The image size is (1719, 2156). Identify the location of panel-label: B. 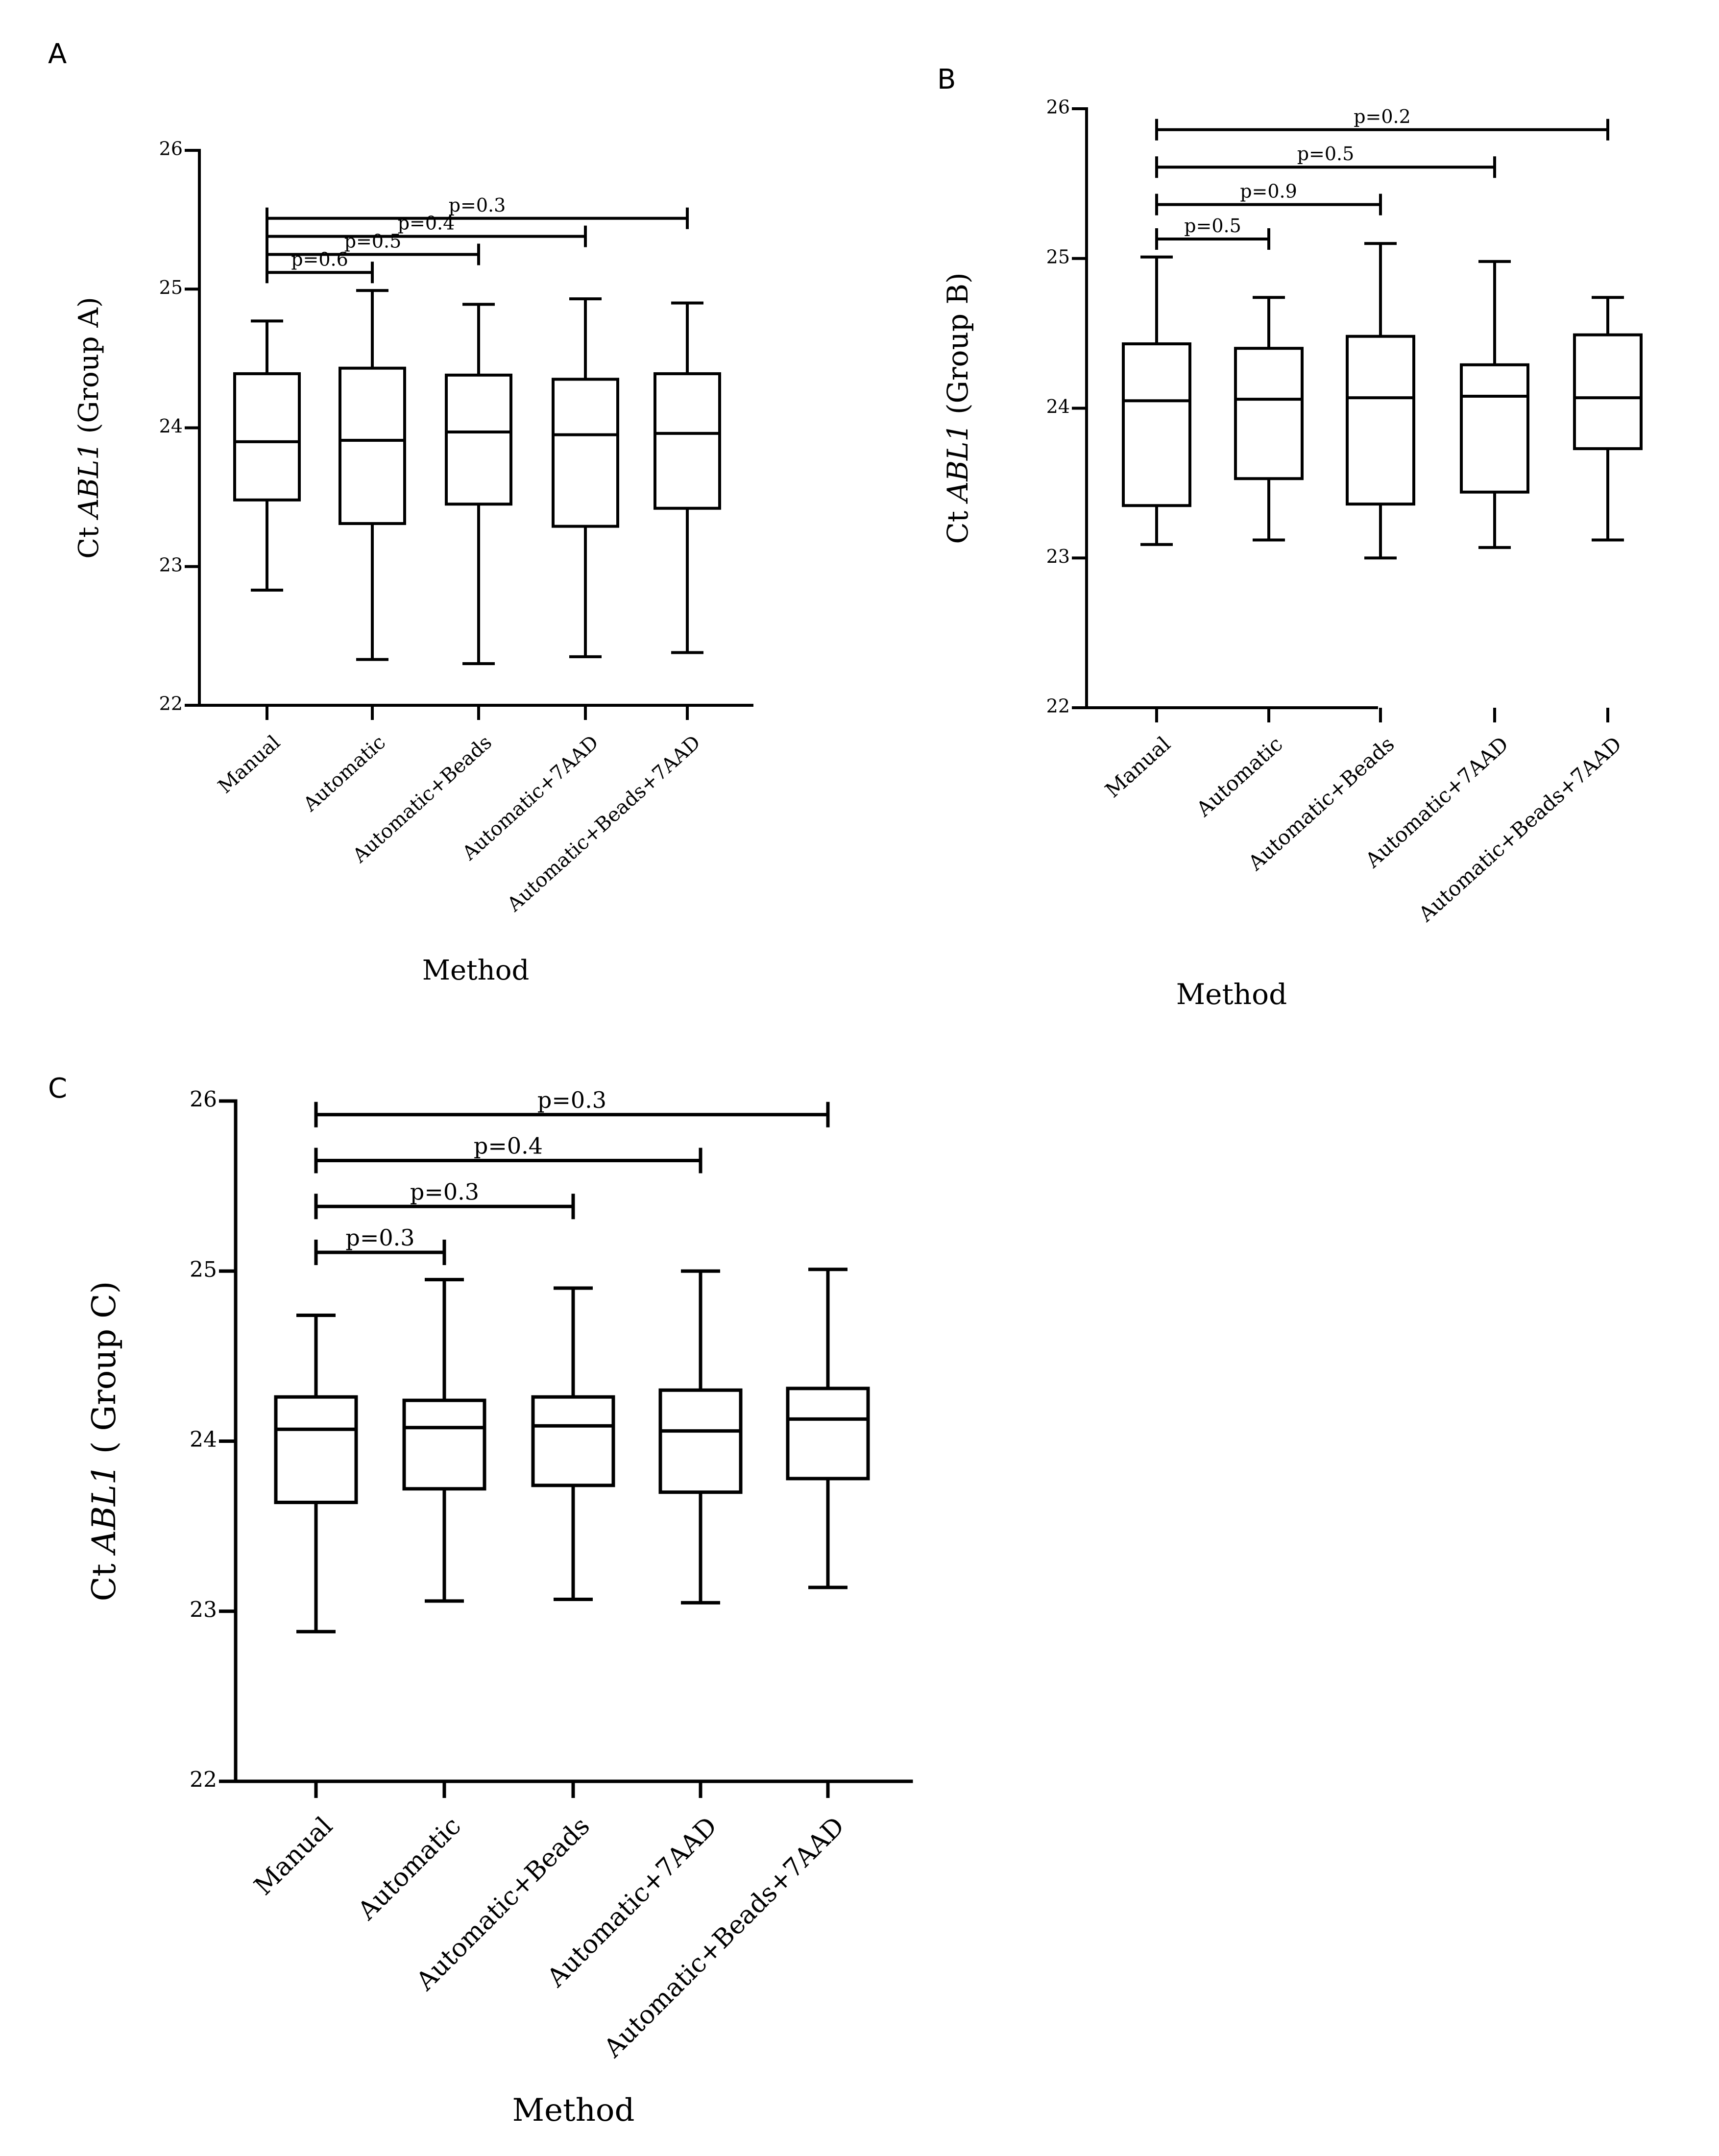
(946, 80).